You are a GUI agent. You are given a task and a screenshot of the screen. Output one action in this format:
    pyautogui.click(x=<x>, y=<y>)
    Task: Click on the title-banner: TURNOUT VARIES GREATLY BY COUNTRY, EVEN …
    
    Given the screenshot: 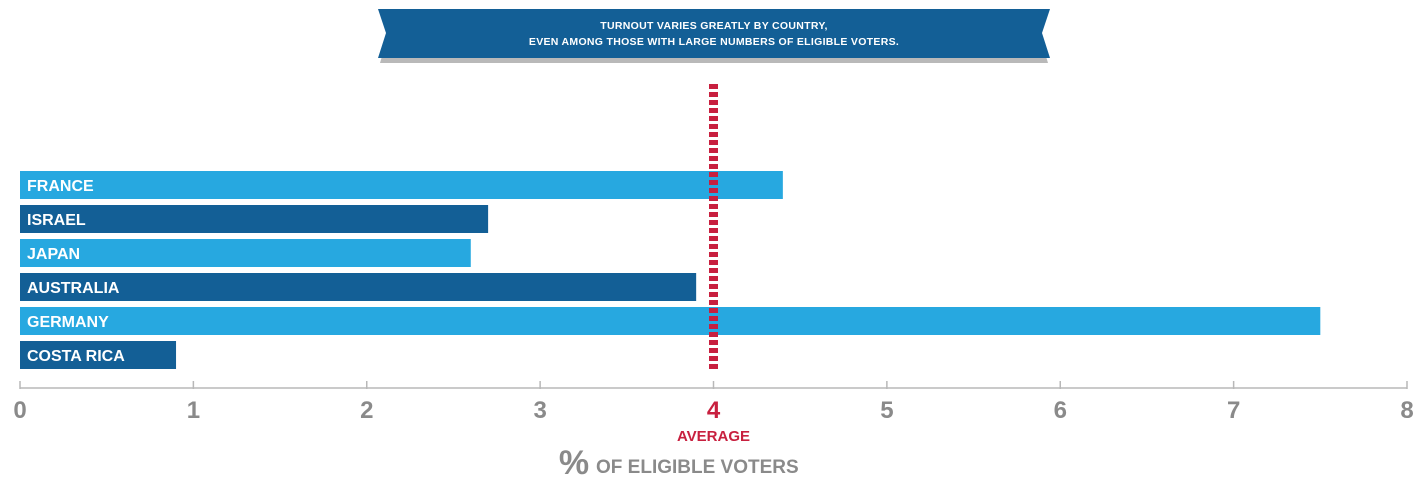 What is the action you would take?
    pyautogui.click(x=714, y=36)
    